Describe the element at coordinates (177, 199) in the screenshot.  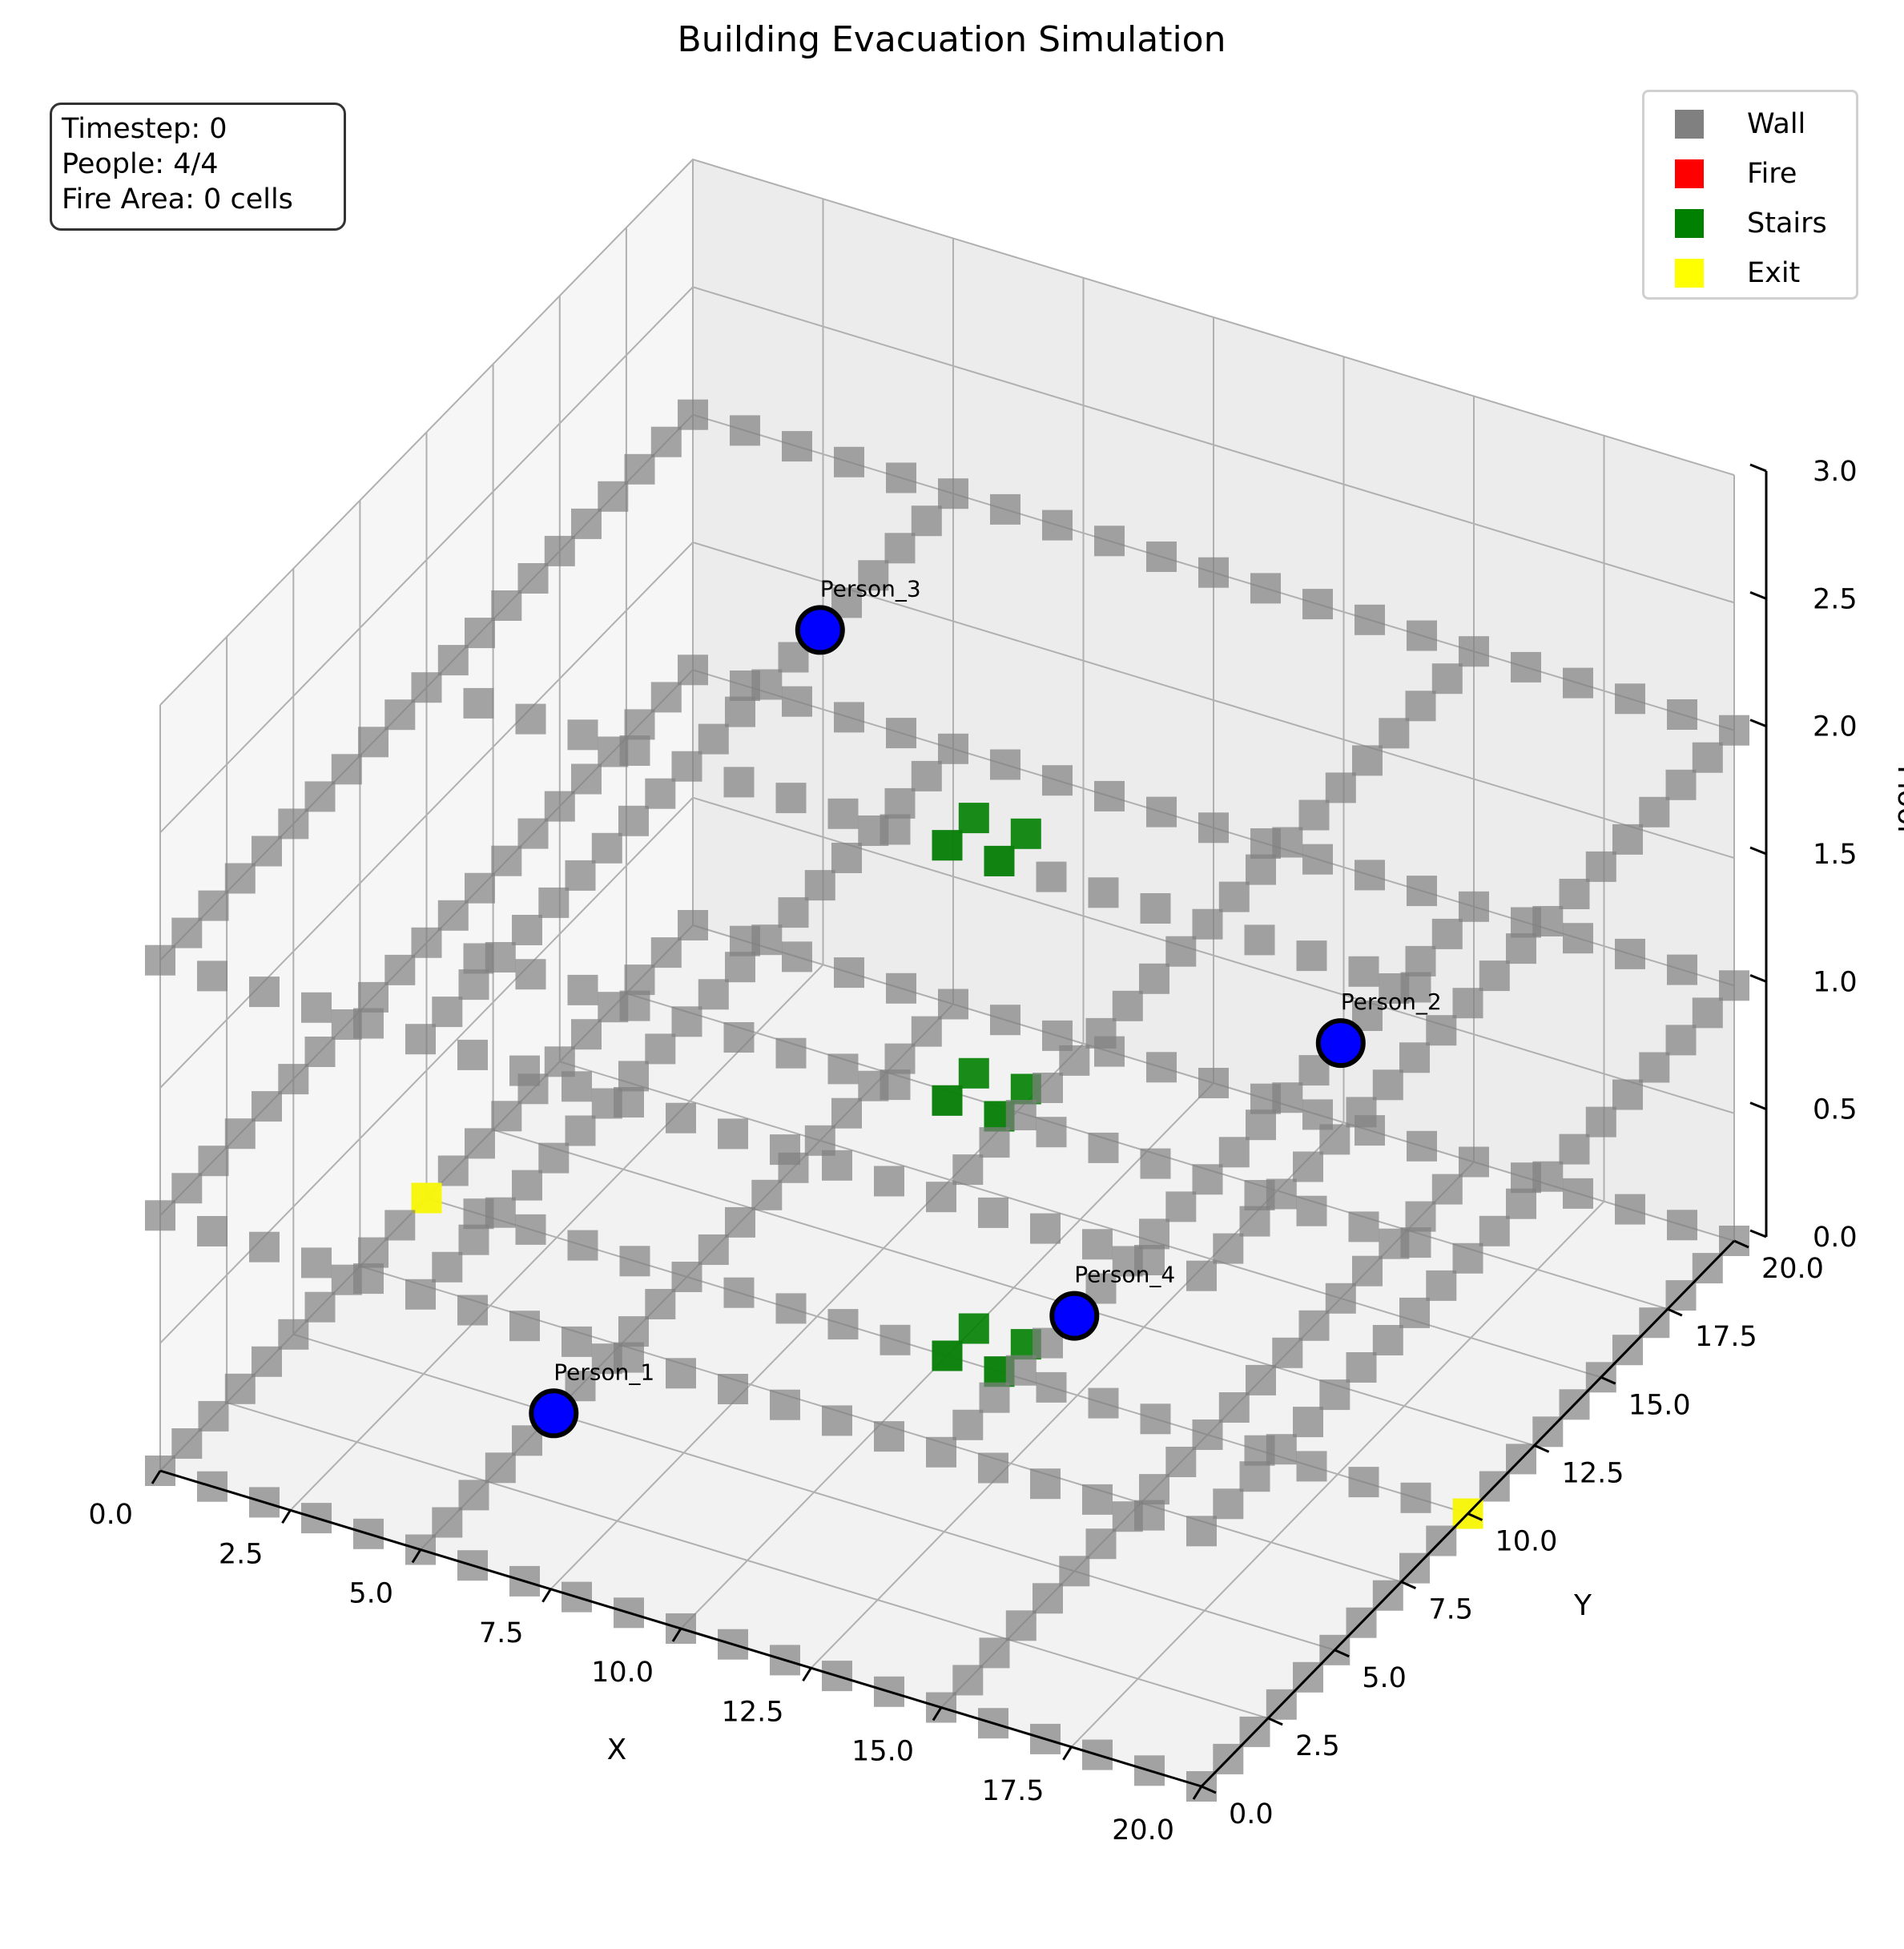
I see `fire-area-text: Fire Area: 0 cells` at that location.